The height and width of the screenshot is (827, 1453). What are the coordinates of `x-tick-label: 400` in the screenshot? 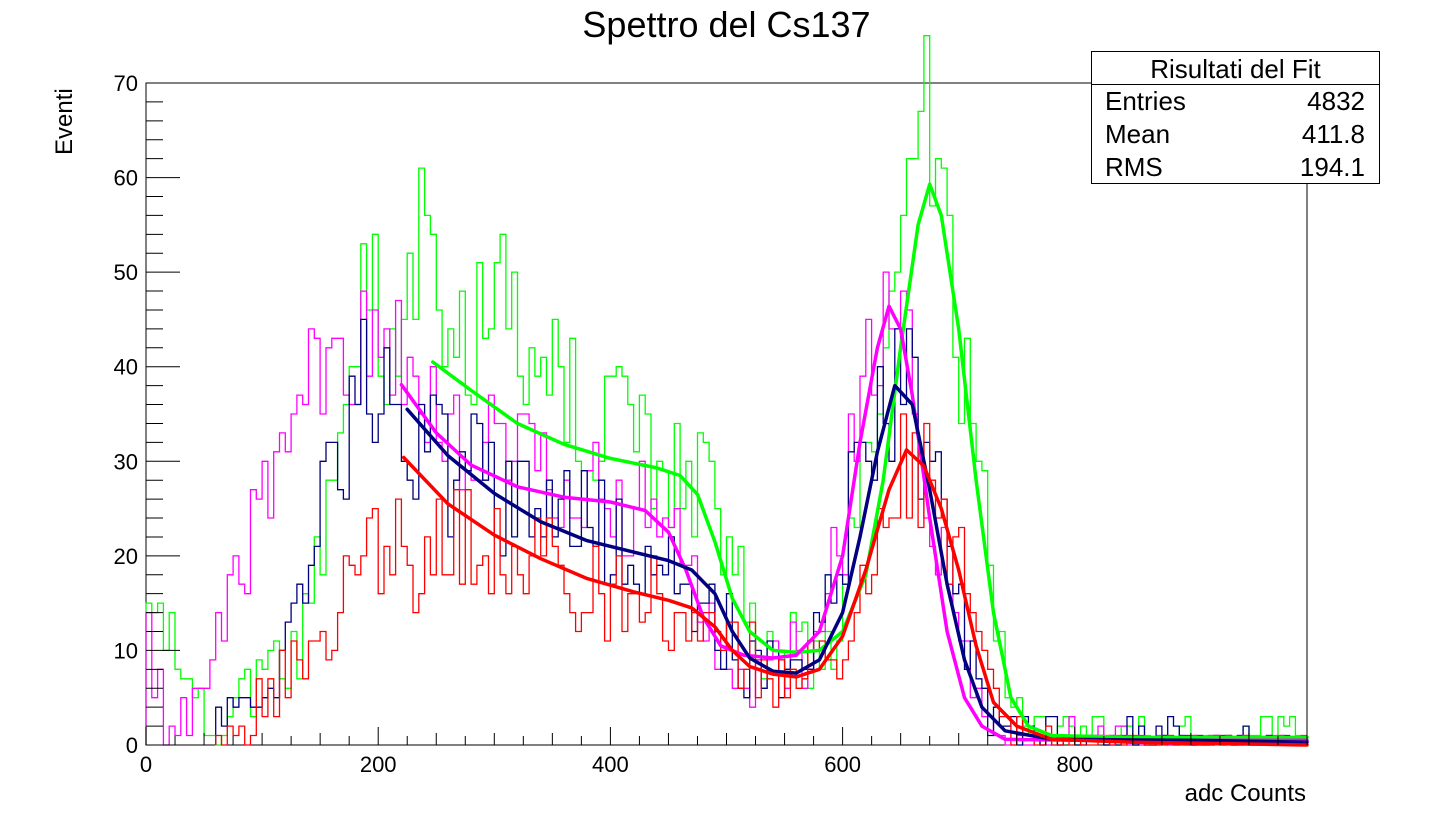 It's located at (610, 764).